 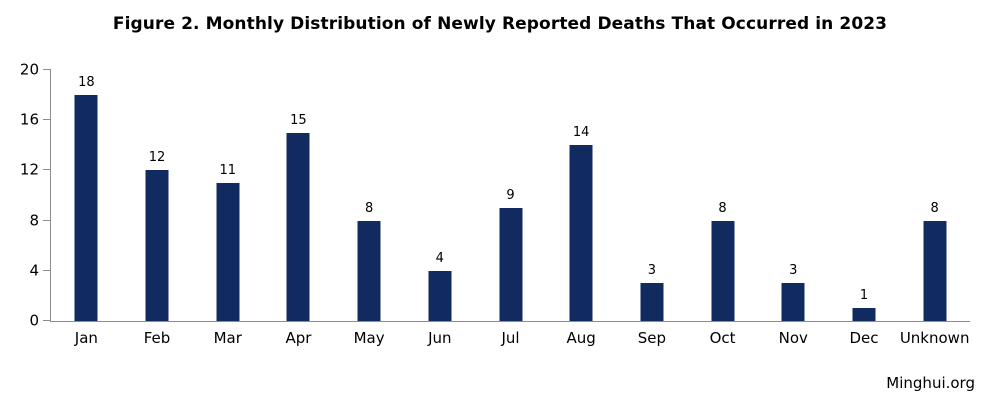 What do you see at coordinates (227, 170) in the screenshot?
I see `bar-value-label: 11` at bounding box center [227, 170].